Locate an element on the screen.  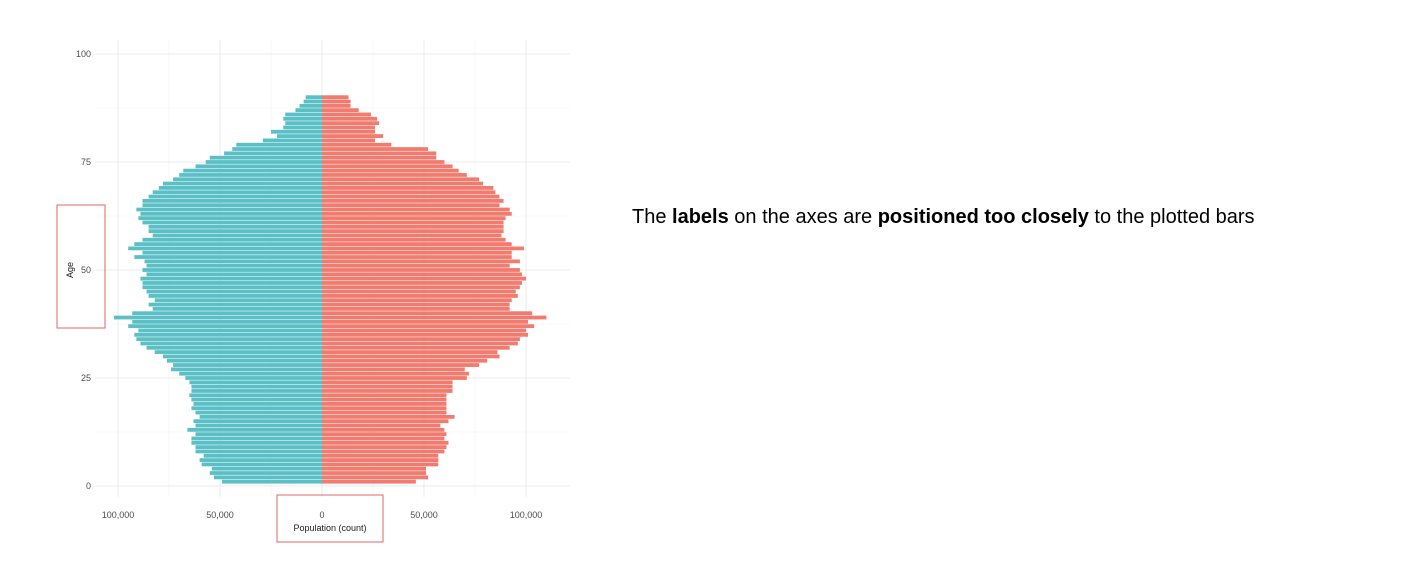
y-tick-label: 100 is located at coordinates (83, 54).